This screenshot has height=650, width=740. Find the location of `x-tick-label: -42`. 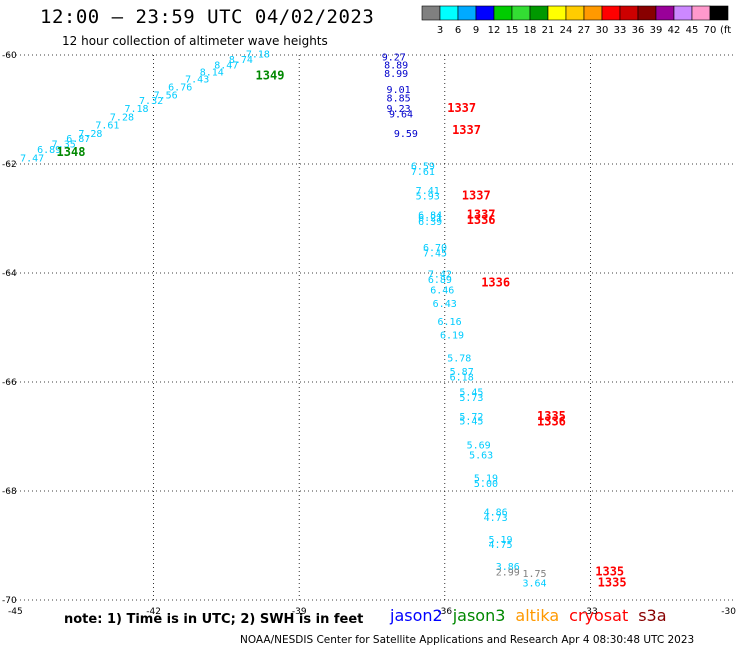

x-tick-label: -42 is located at coordinates (153, 612).